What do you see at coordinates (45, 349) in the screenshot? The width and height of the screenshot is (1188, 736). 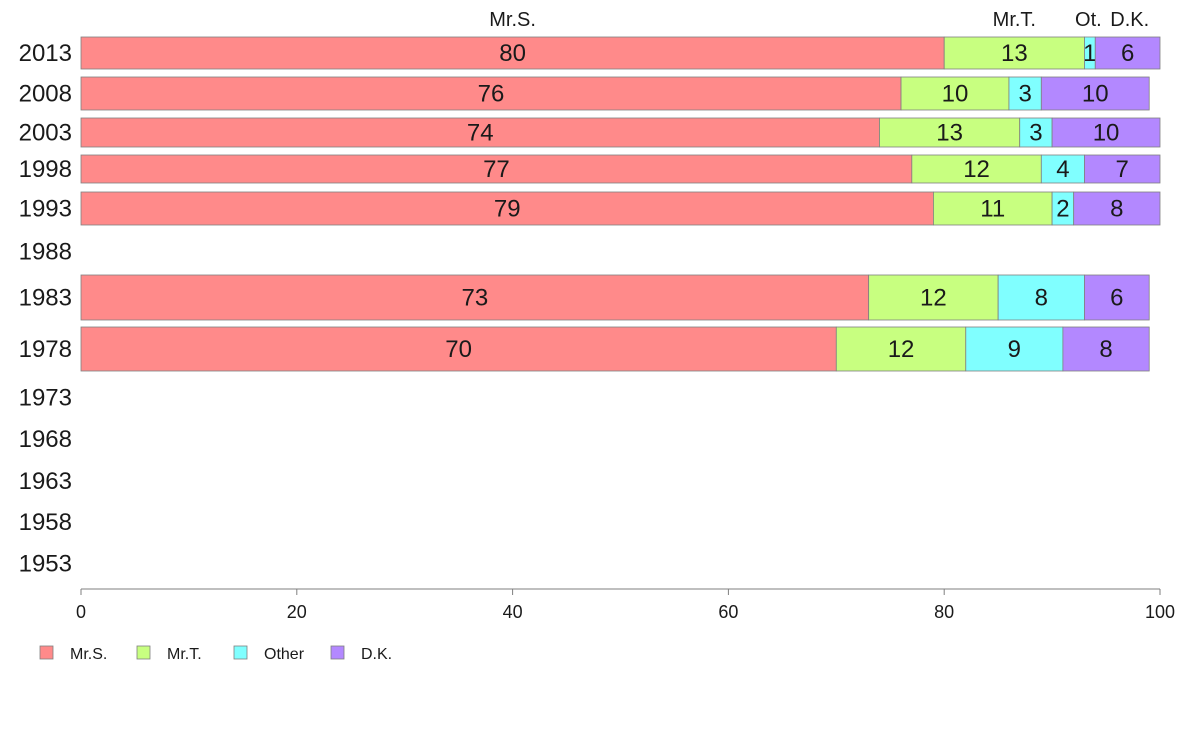 I see `year-label: 1978` at bounding box center [45, 349].